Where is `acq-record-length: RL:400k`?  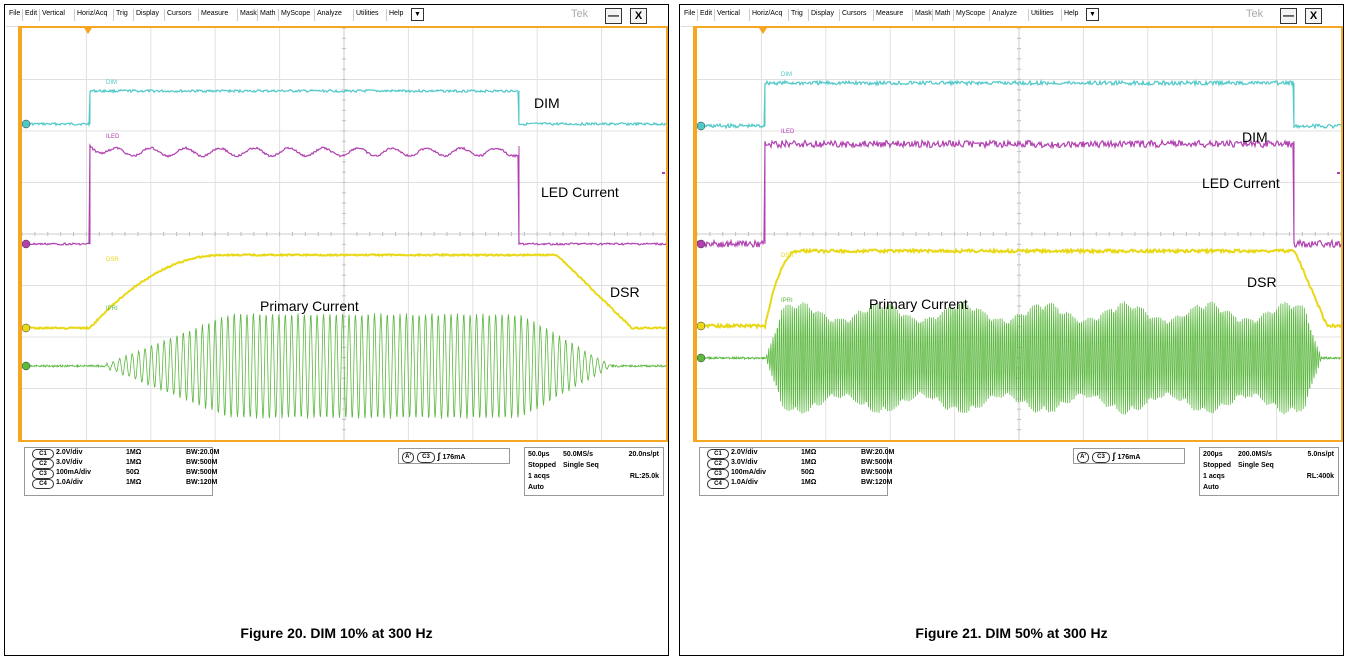
acq-record-length: RL:400k is located at coordinates (1320, 476).